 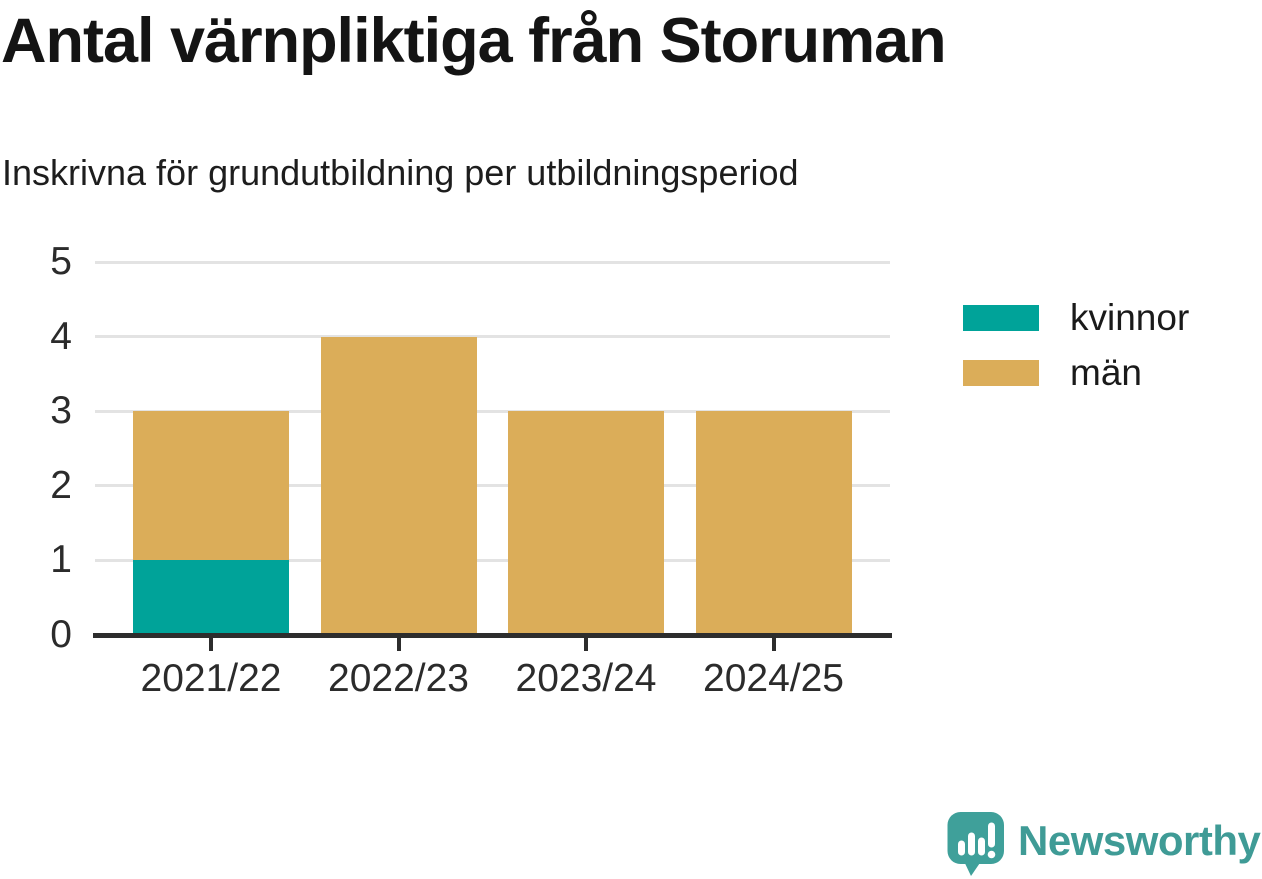 I want to click on brand-wordmark: Newsworthy, so click(x=1139, y=840).